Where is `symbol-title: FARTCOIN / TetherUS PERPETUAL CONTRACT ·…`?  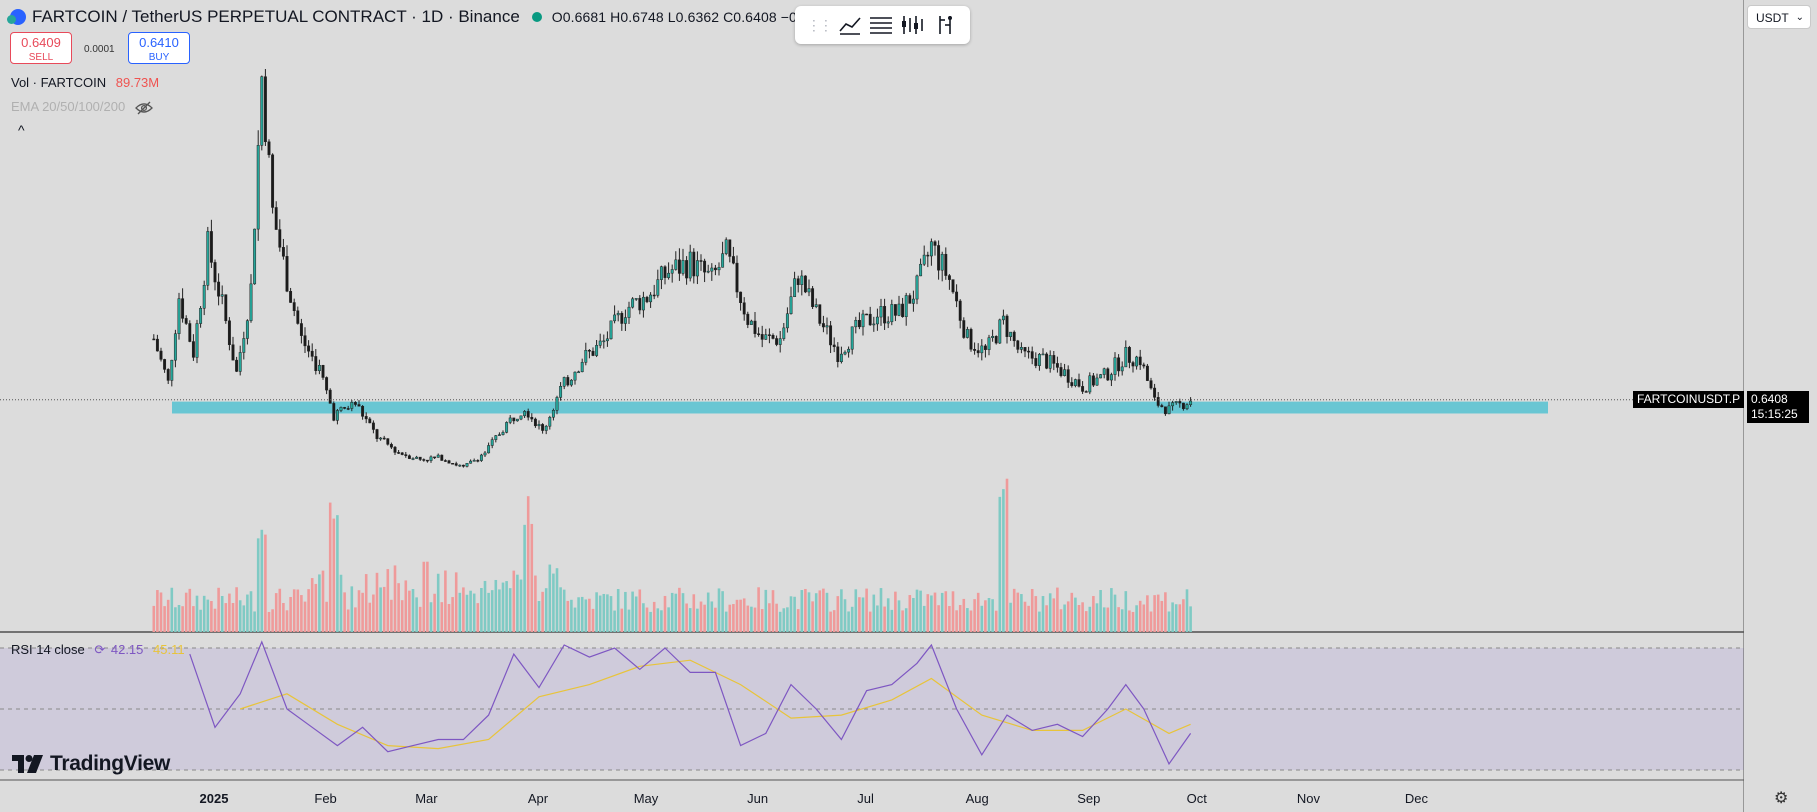 symbol-title: FARTCOIN / TetherUS PERPETUAL CONTRACT ·… is located at coordinates (276, 16).